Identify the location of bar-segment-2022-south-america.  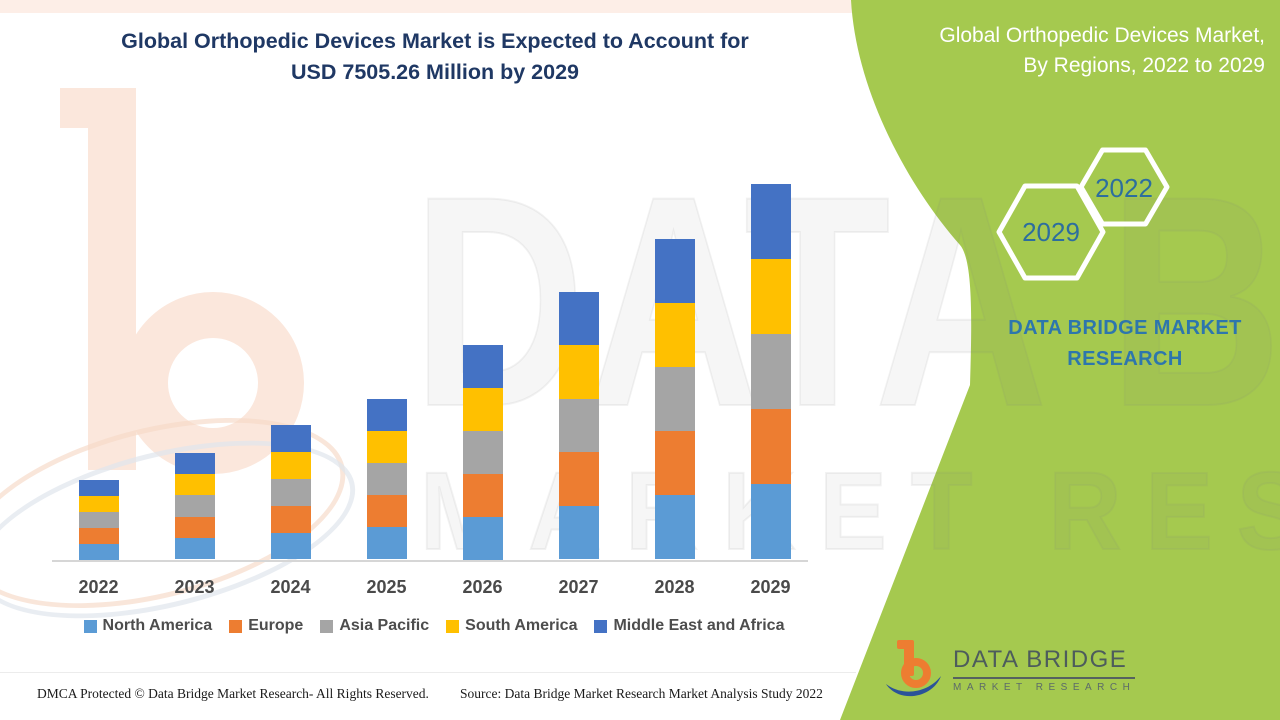
(98, 503).